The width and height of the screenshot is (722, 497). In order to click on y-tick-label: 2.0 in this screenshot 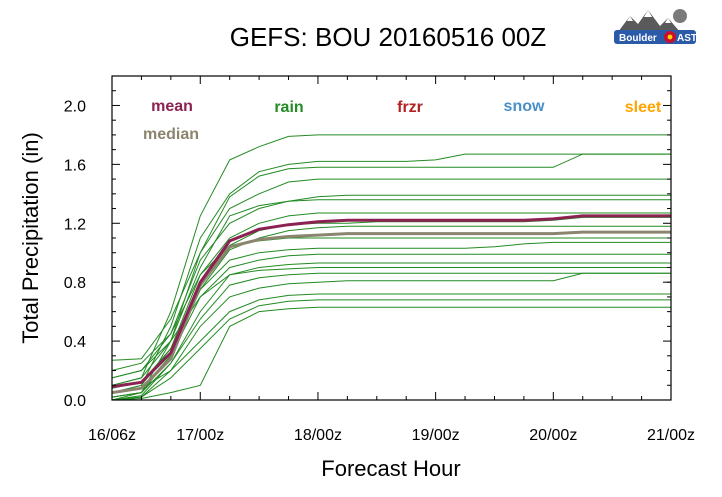, I will do `click(75, 106)`.